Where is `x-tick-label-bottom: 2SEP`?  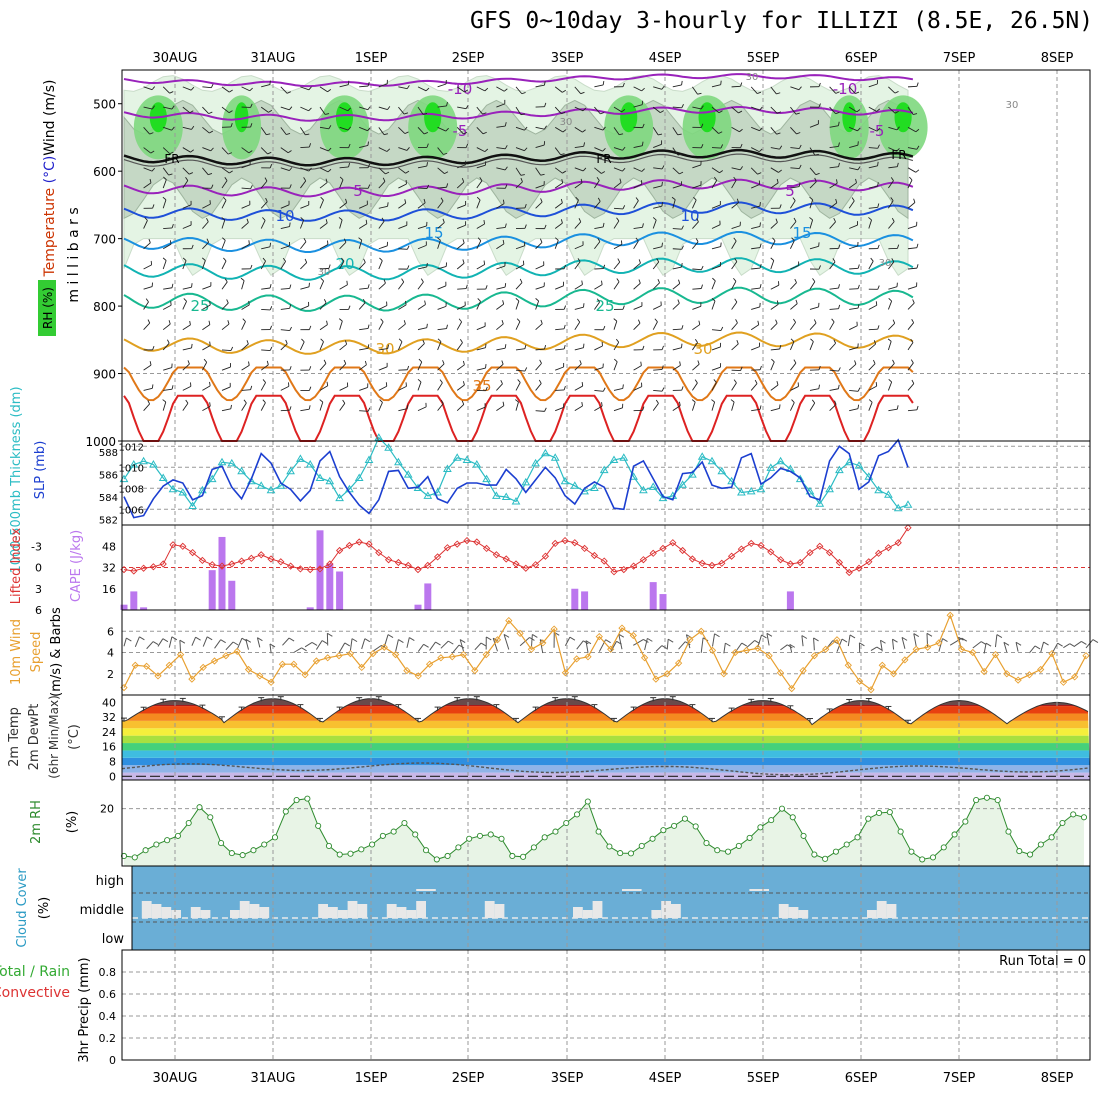
x-tick-label-bottom: 2SEP is located at coordinates (468, 1078).